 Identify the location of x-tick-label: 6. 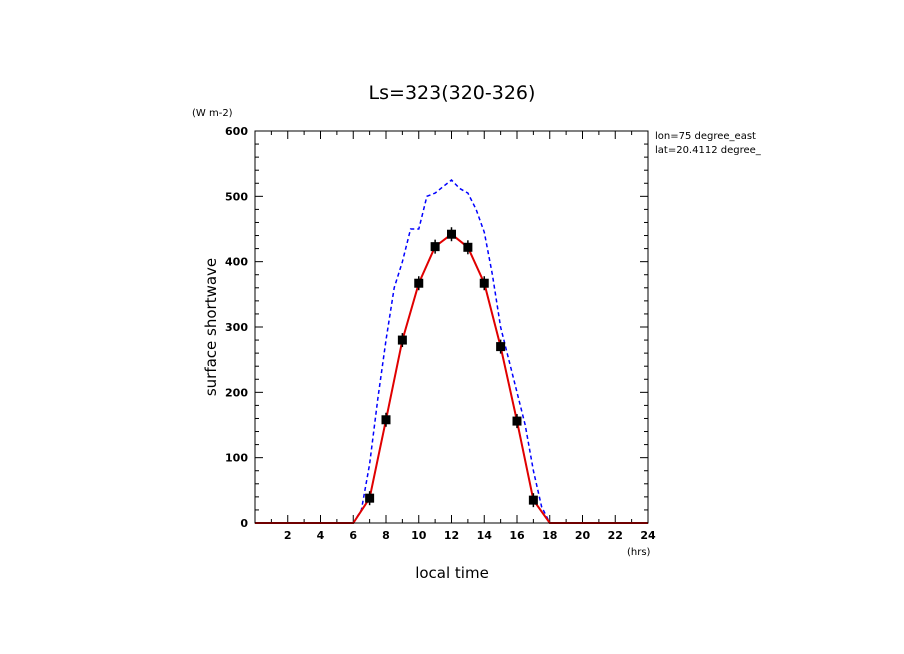
(353, 535).